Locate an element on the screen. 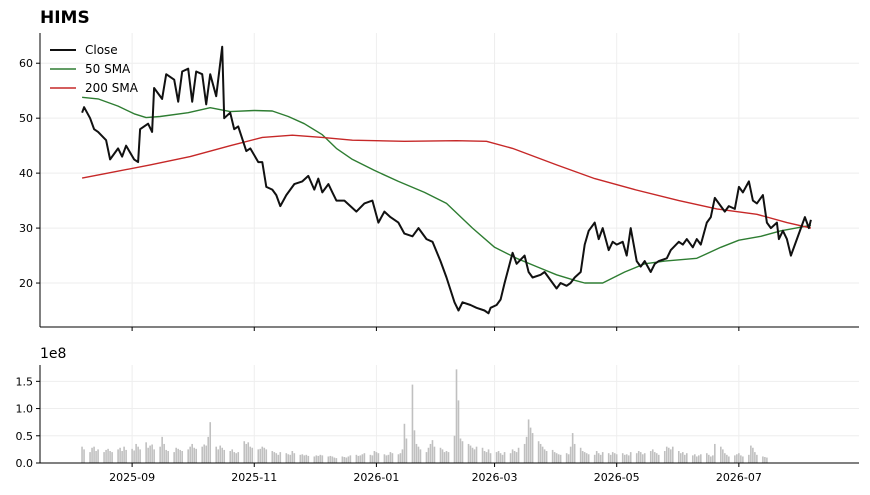 This screenshot has width=870, height=495. price-y-tick-label: 20 is located at coordinates (26, 283).